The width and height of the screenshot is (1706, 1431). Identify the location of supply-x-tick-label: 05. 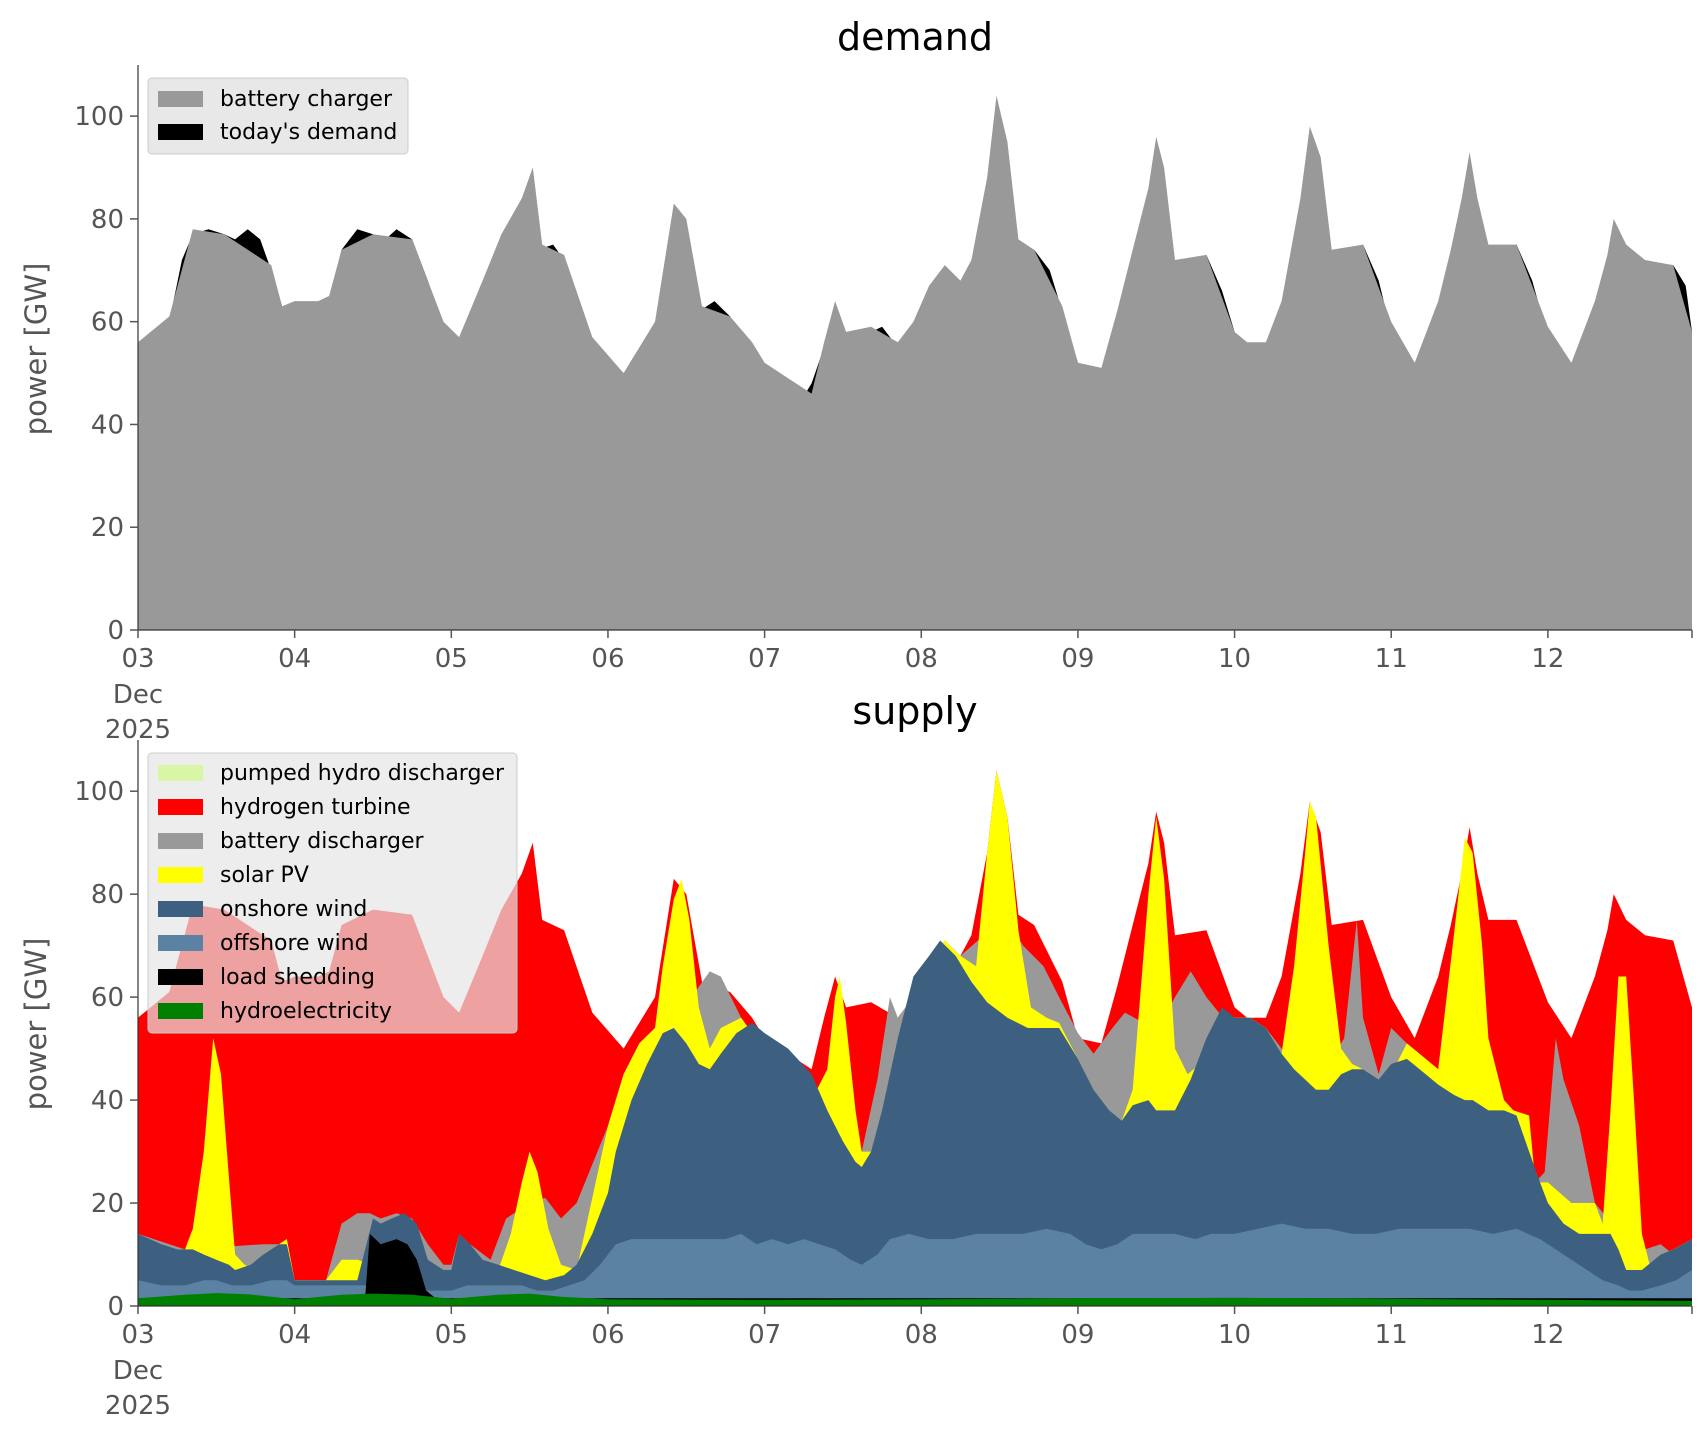
(451, 1335).